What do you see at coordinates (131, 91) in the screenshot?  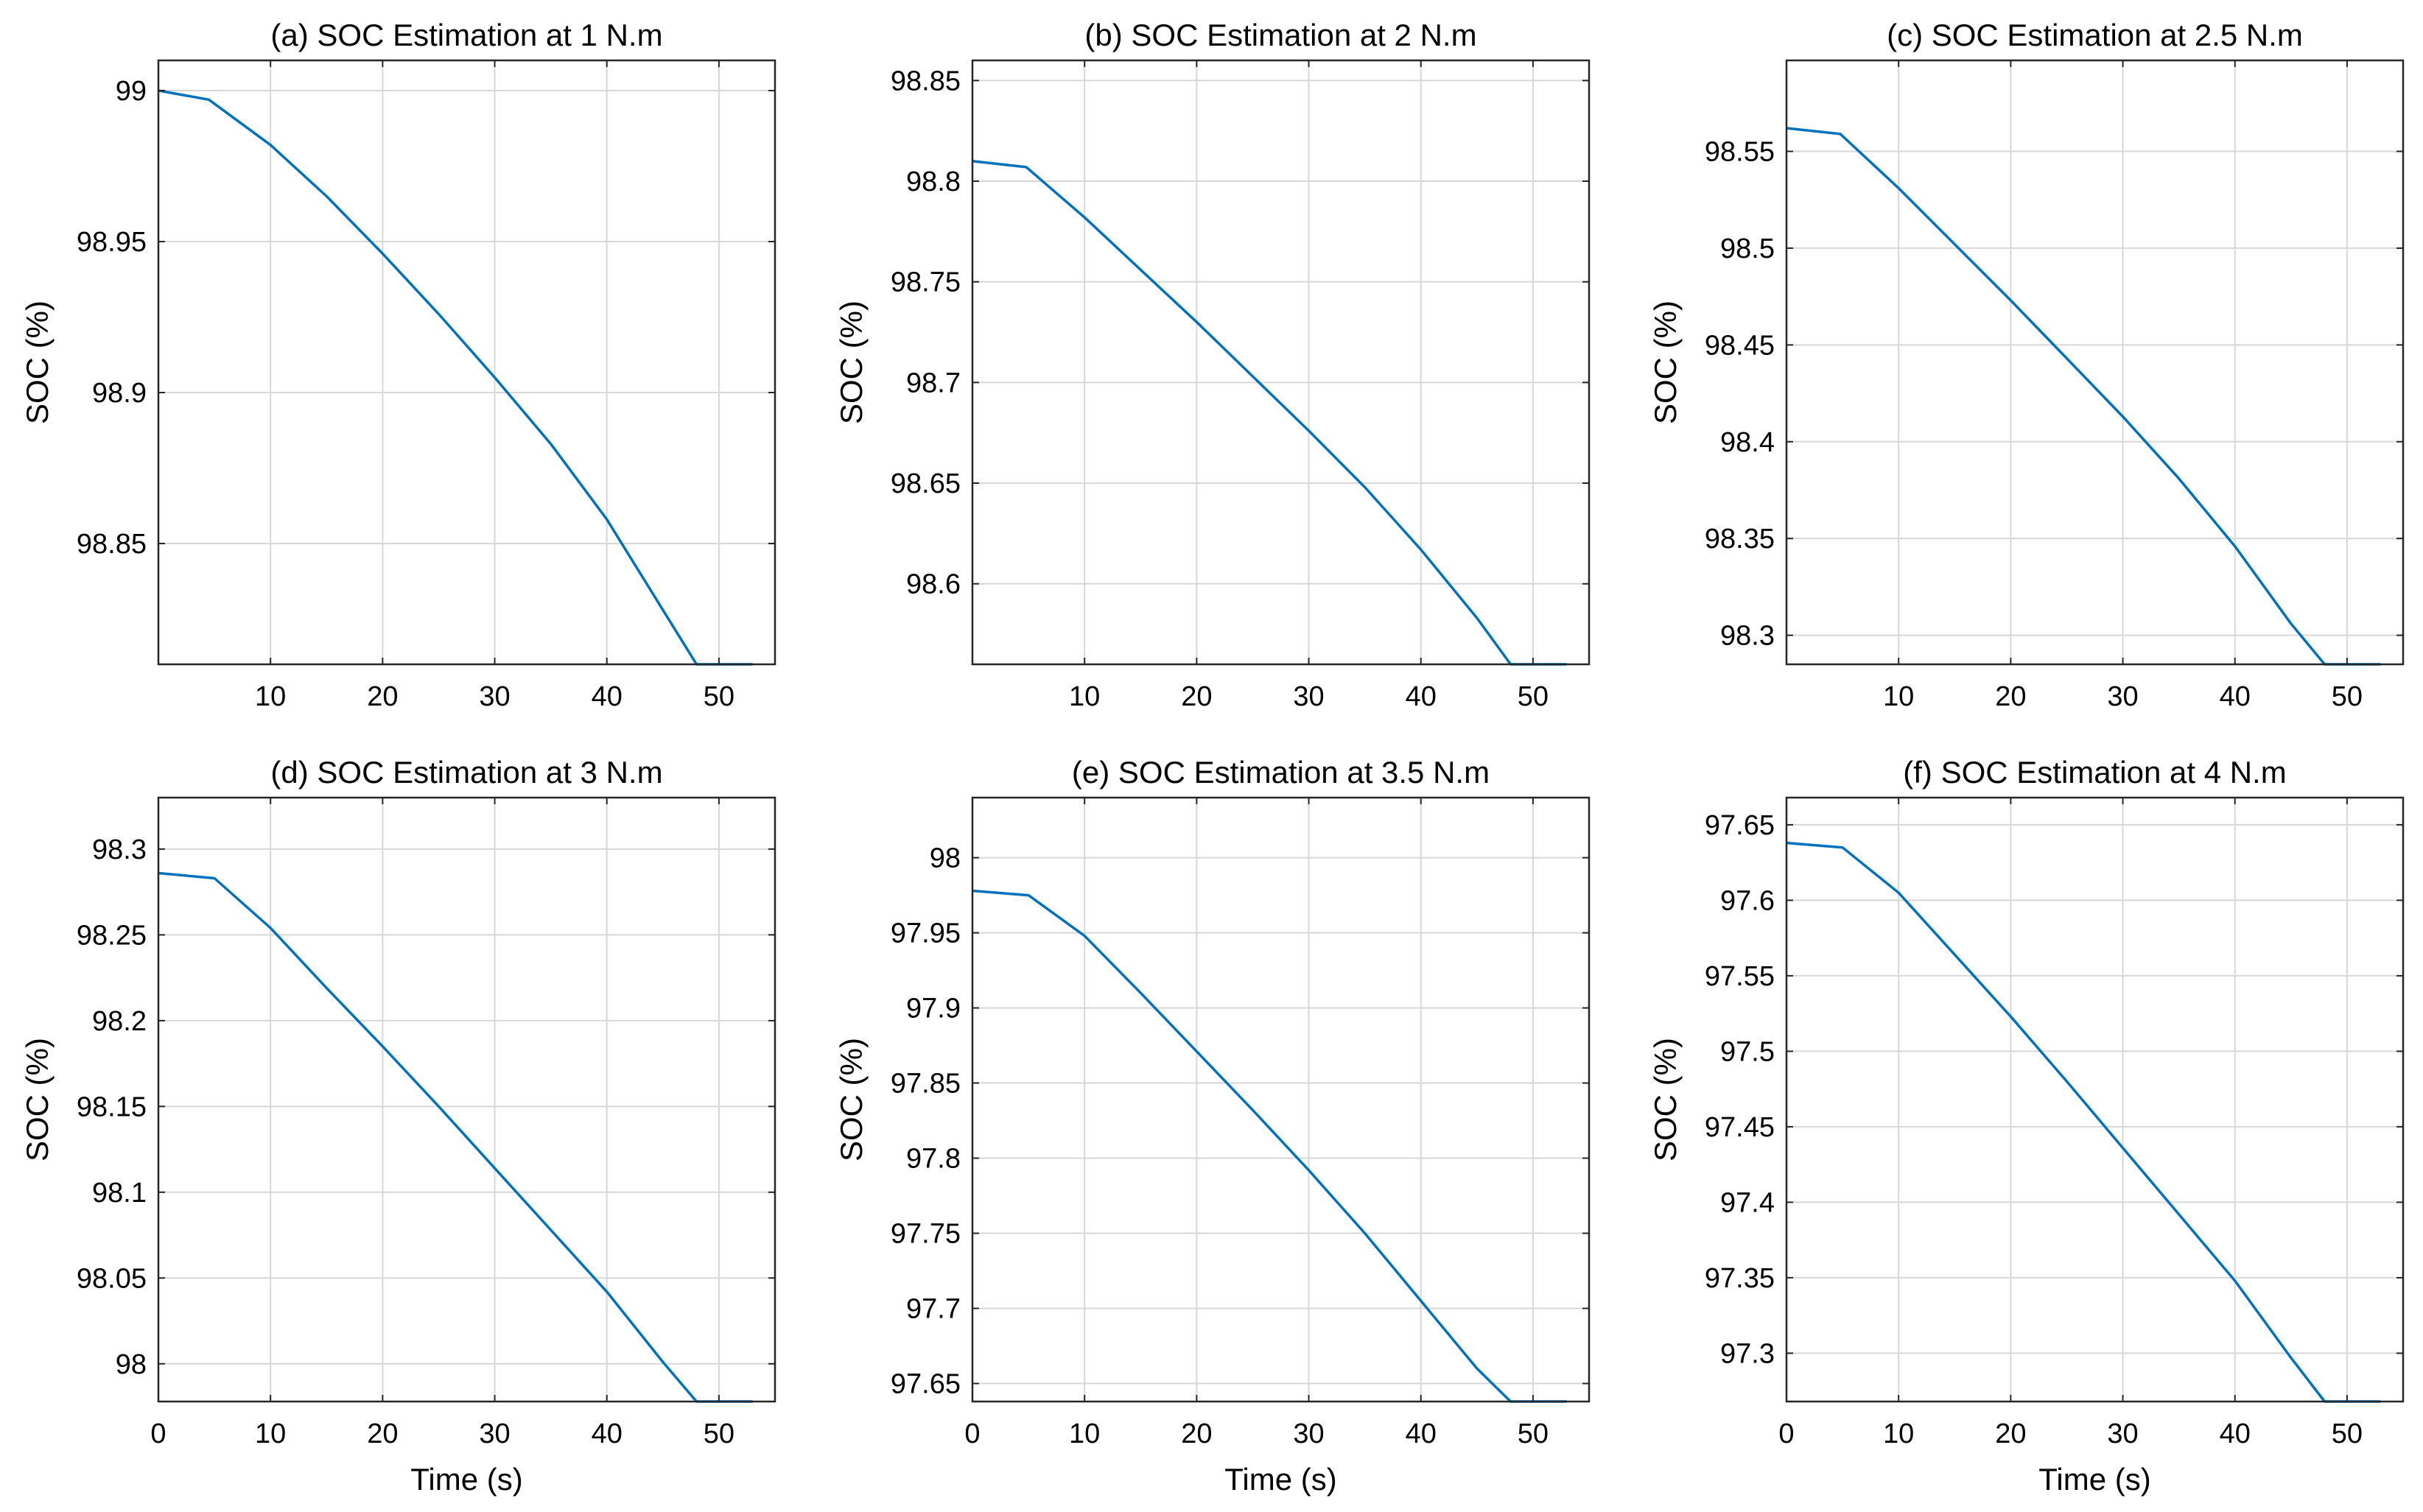 I see `y-tick-label: 99` at bounding box center [131, 91].